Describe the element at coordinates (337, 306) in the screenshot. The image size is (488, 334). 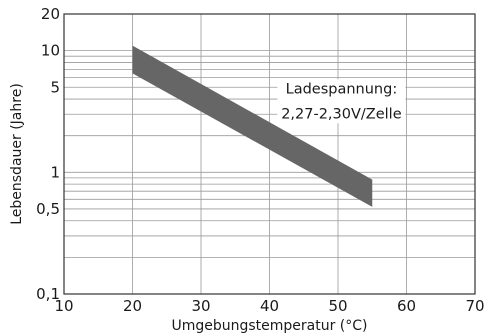
I see `x-tick-label: 50` at that location.